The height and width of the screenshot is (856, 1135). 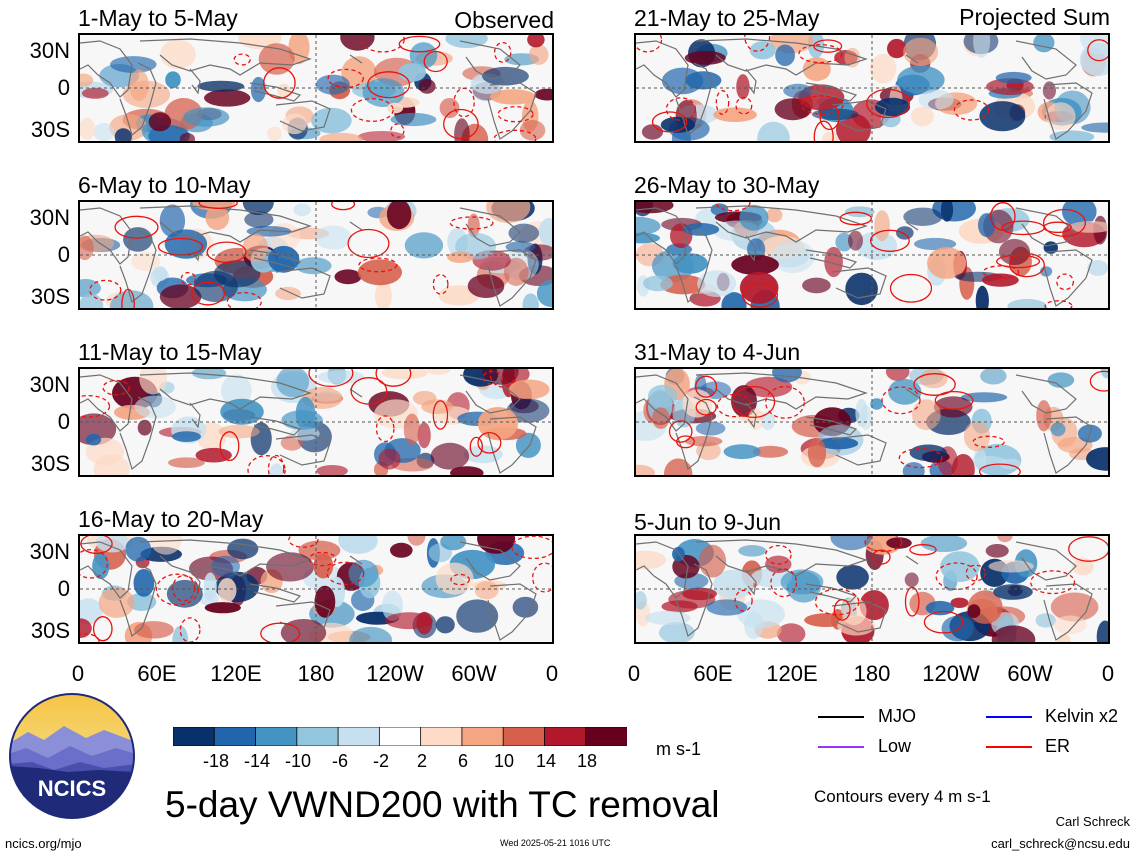 I want to click on panel-title: 31-May to 4-Jun, so click(x=717, y=352).